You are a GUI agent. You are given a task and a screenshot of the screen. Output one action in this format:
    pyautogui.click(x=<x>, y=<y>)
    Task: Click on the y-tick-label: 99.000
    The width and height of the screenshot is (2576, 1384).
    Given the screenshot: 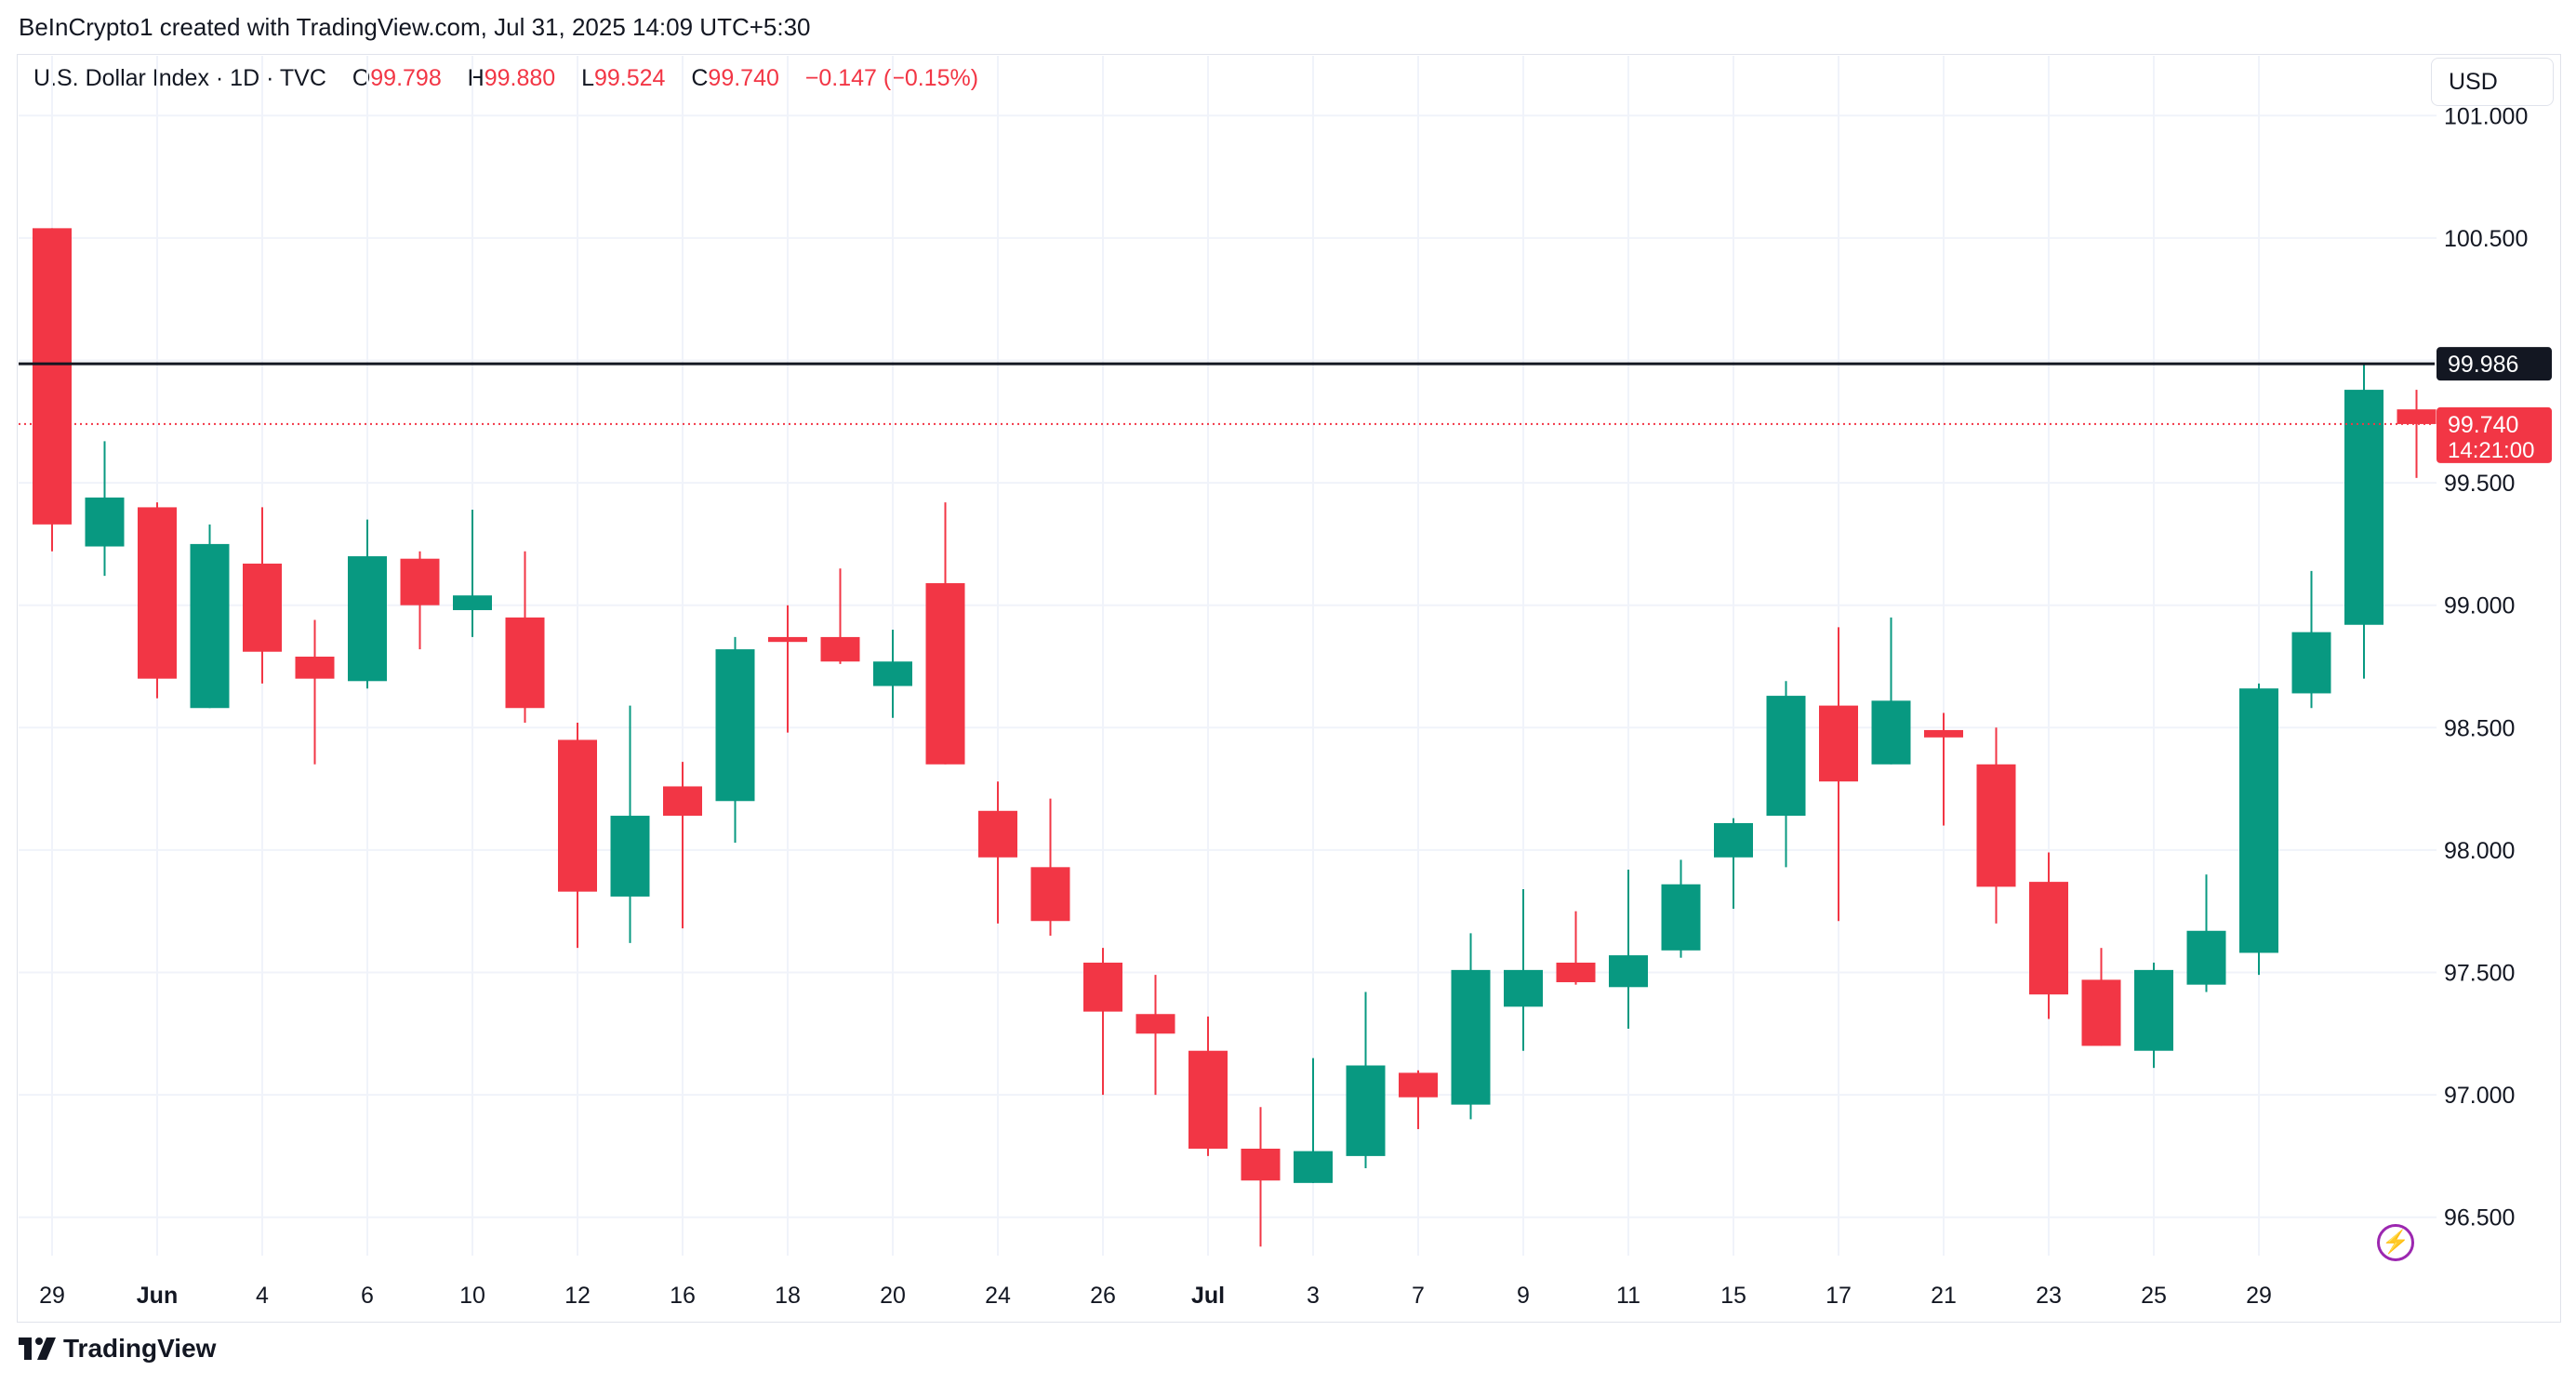 What is the action you would take?
    pyautogui.click(x=2479, y=606)
    